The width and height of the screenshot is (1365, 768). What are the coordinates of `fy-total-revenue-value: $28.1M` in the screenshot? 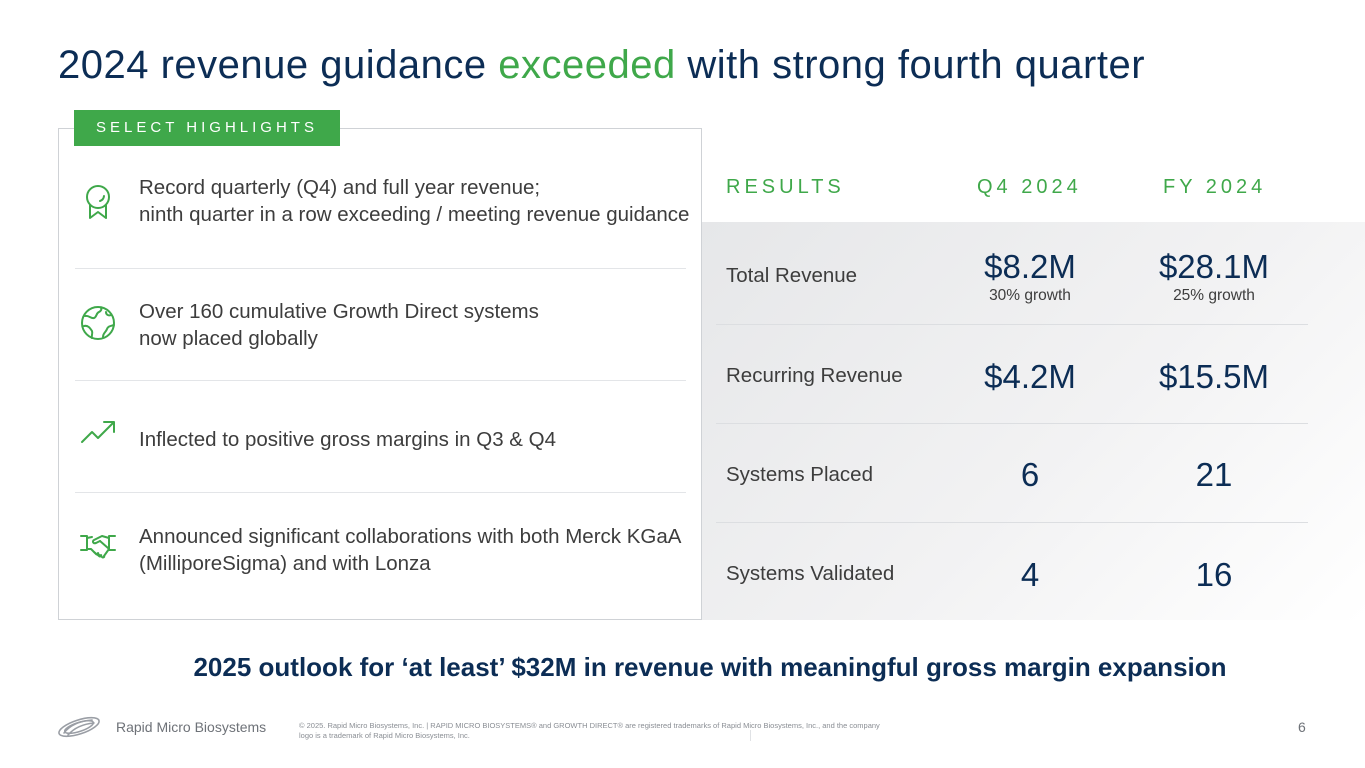 It's located at (1214, 266).